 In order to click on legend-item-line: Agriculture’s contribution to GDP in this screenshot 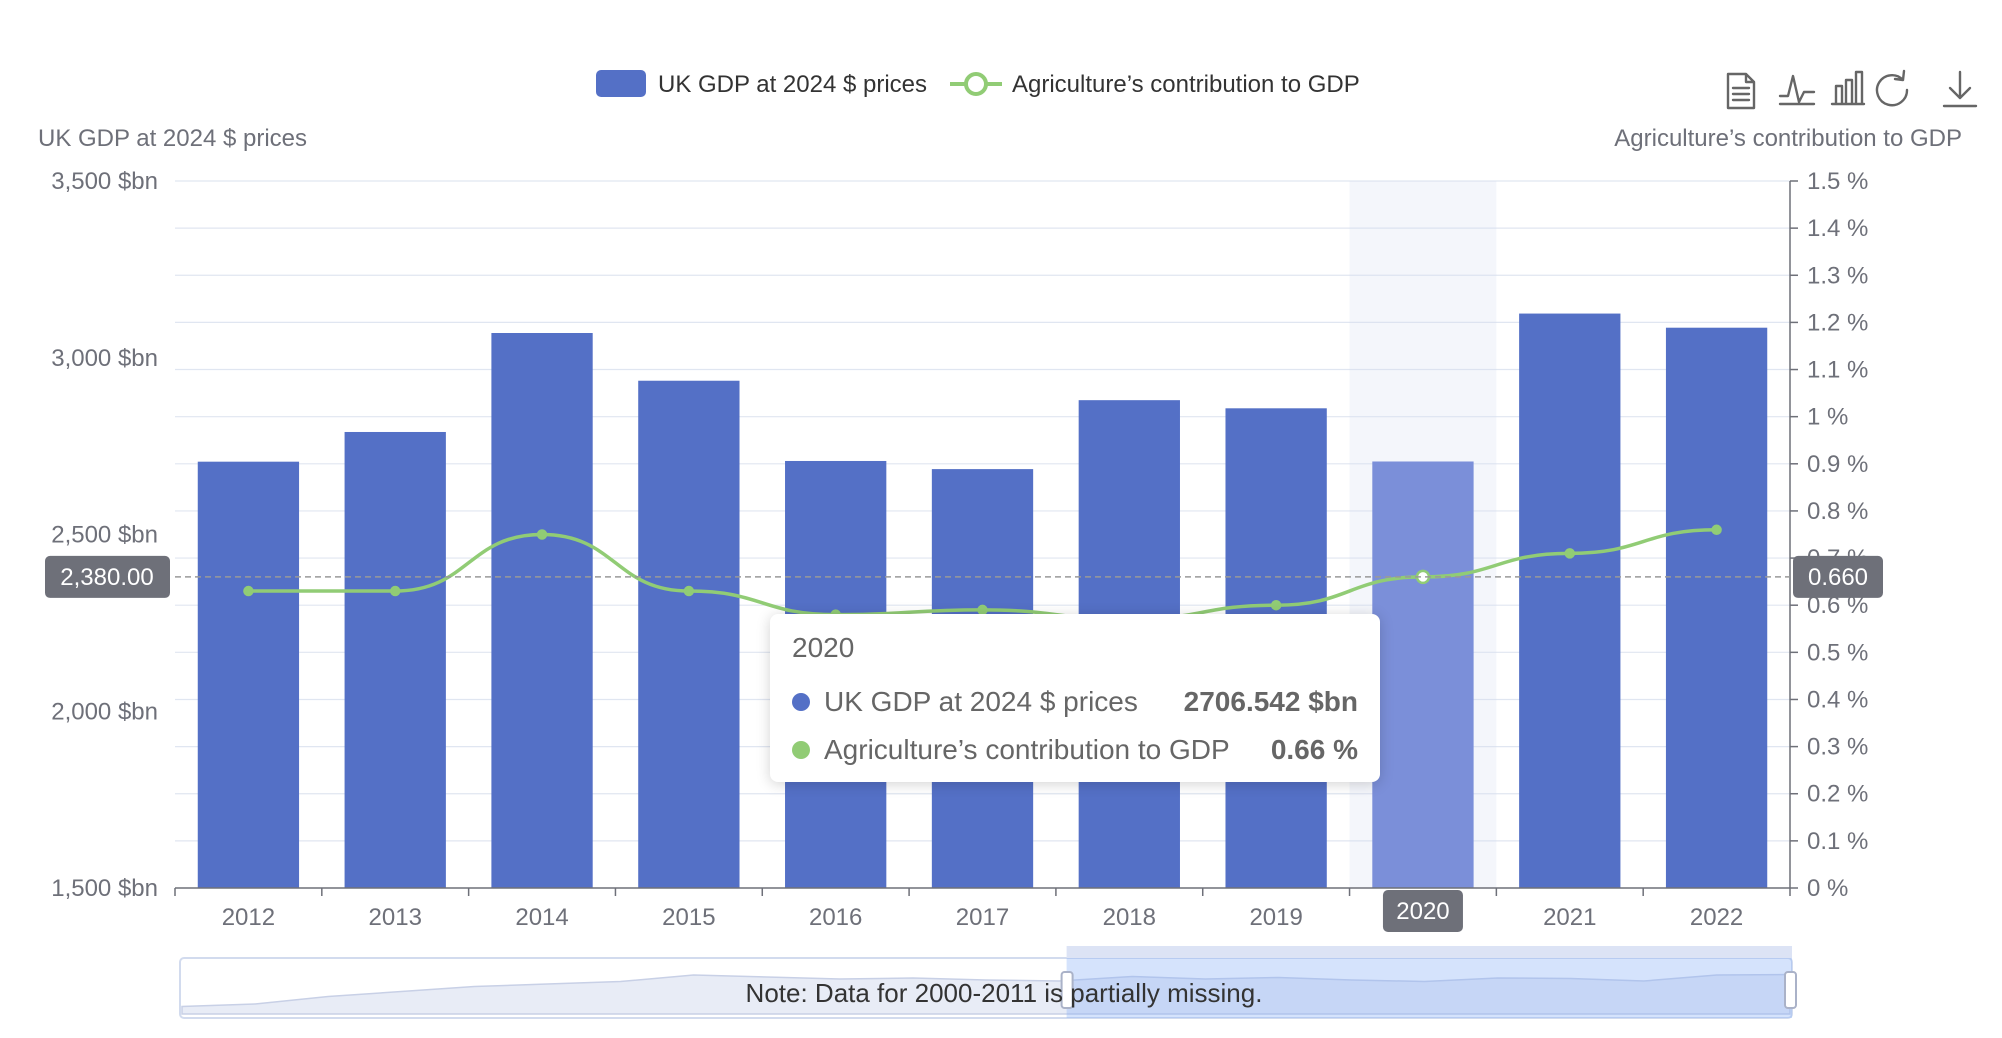, I will do `click(1155, 84)`.